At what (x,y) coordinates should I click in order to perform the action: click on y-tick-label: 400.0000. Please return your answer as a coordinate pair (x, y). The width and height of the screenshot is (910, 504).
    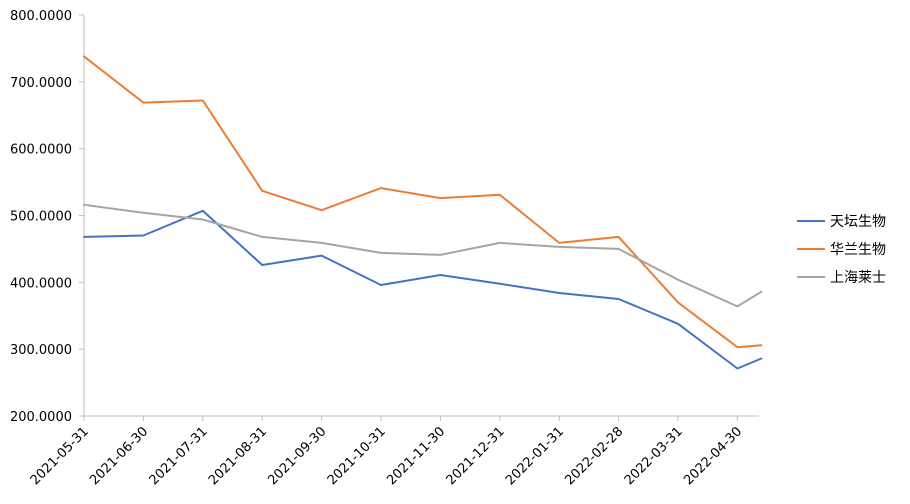
    Looking at the image, I should click on (41, 283).